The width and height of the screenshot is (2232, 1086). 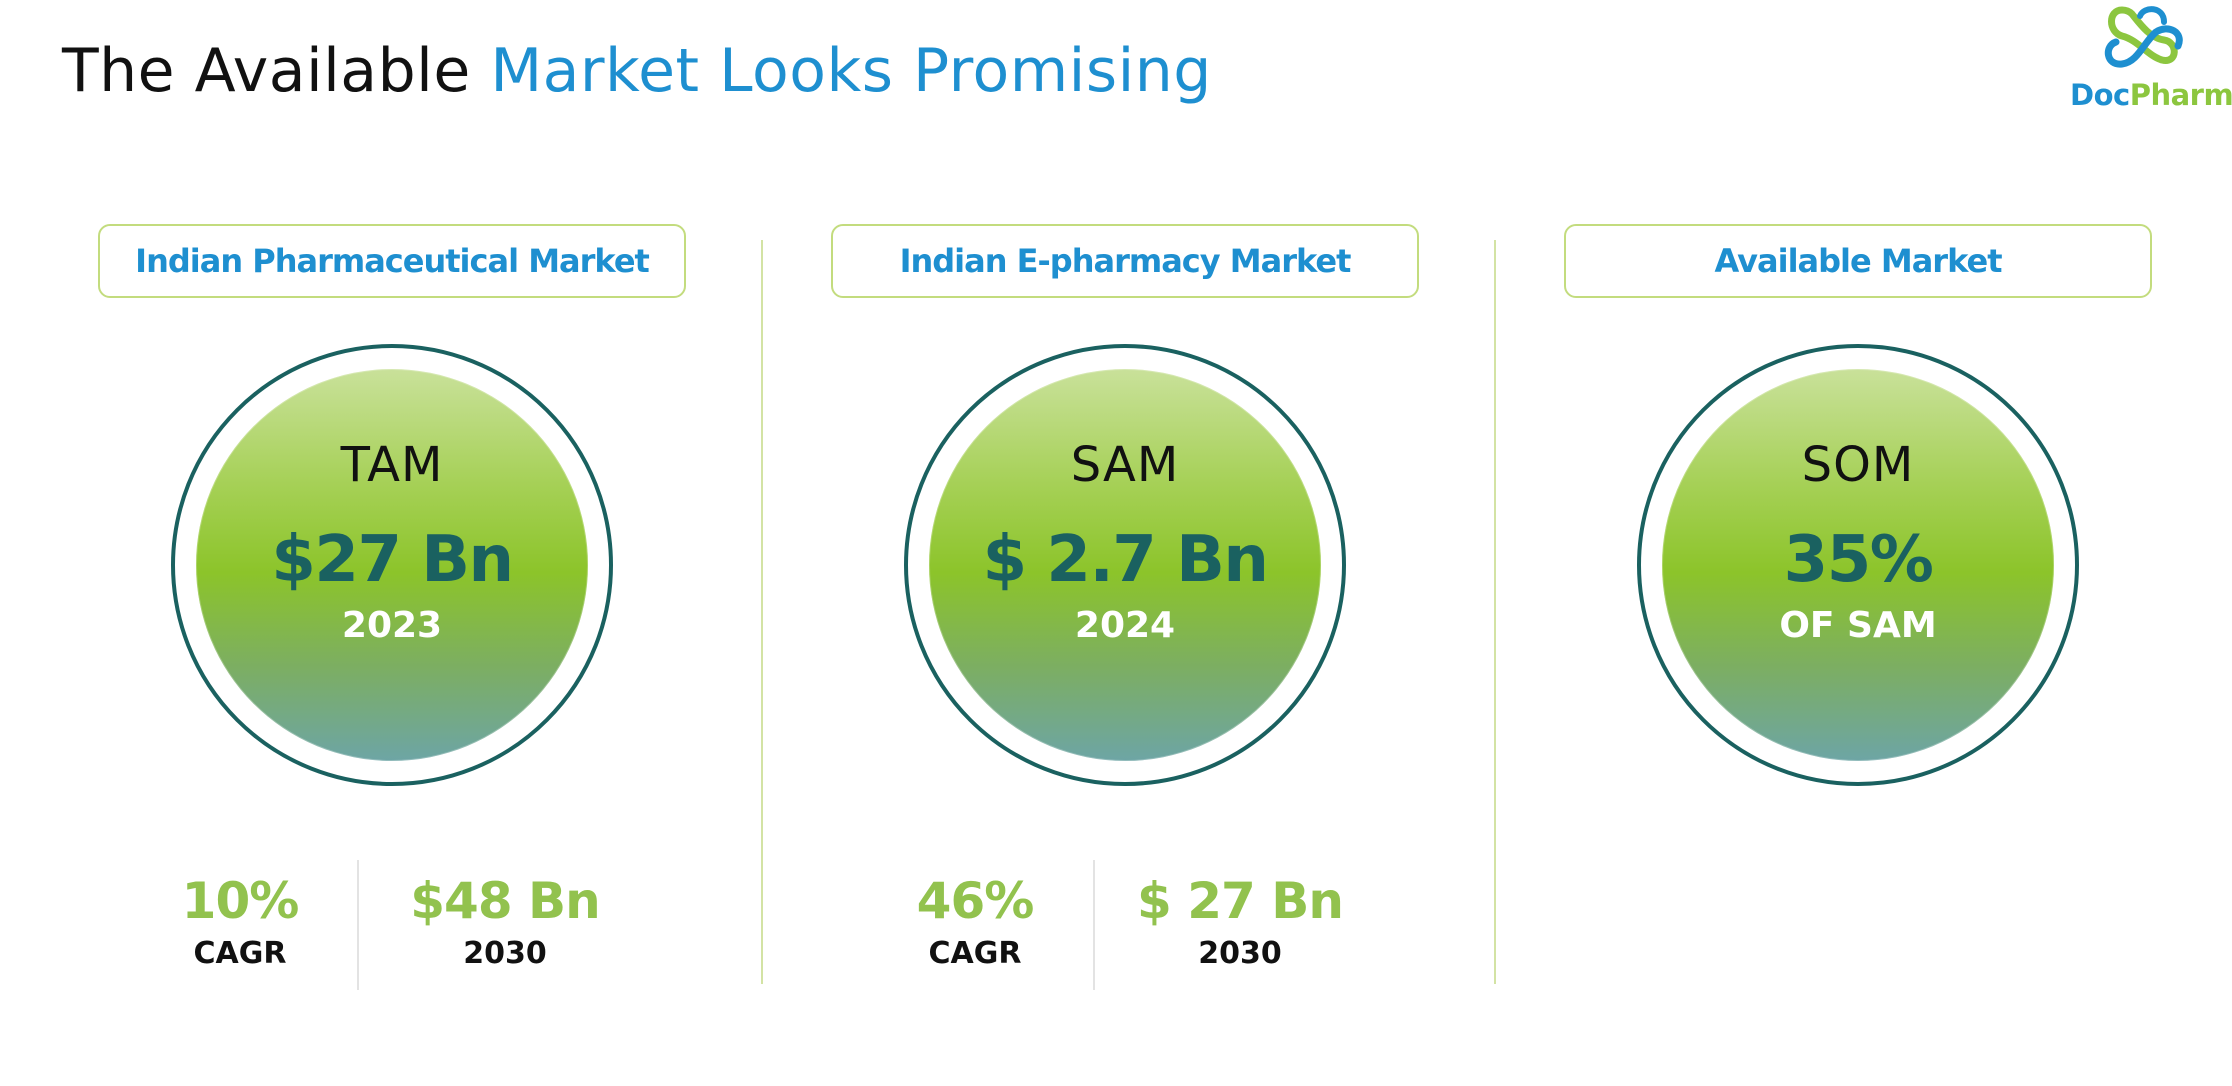 I want to click on sam-2030-value: $ 27 Bn, so click(x=1240, y=901).